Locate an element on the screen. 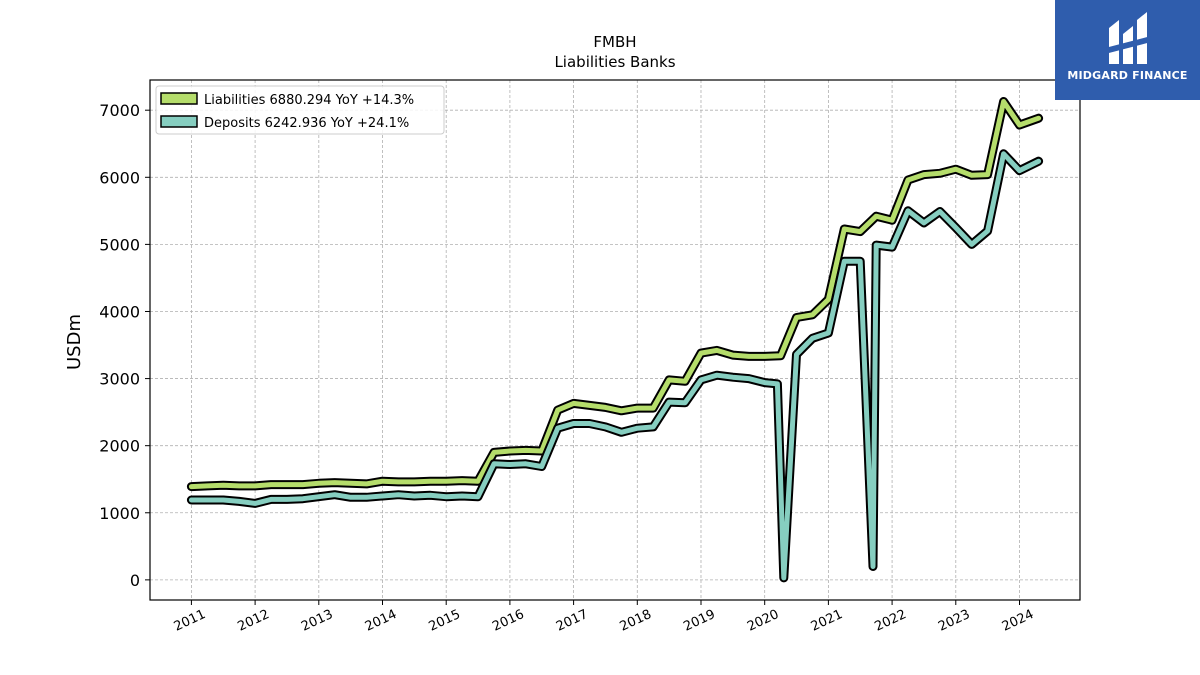 This screenshot has height=675, width=1200. x-tick-label: 2014 is located at coordinates (381, 621).